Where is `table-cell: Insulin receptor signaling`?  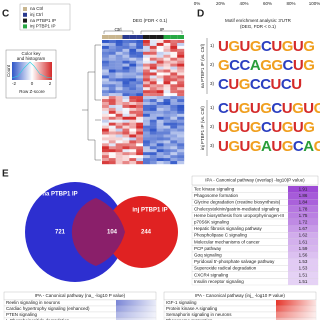
table-cell: Insulin receptor signaling is located at coordinates (219, 281).